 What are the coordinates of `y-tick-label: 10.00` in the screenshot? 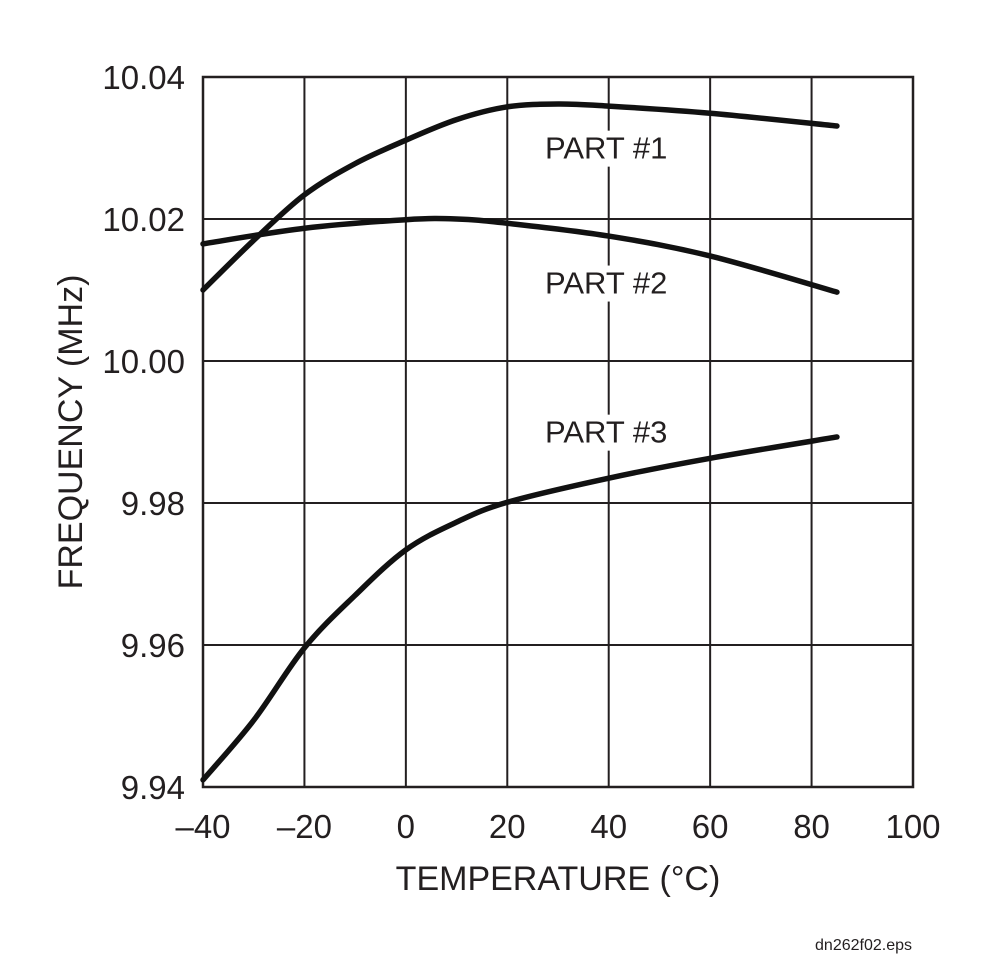 It's located at (143, 361).